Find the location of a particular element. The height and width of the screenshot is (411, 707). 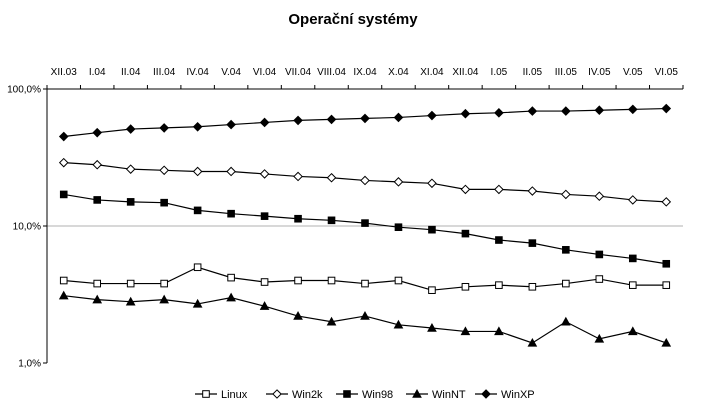

x-tick-label: VI.04 is located at coordinates (265, 72).